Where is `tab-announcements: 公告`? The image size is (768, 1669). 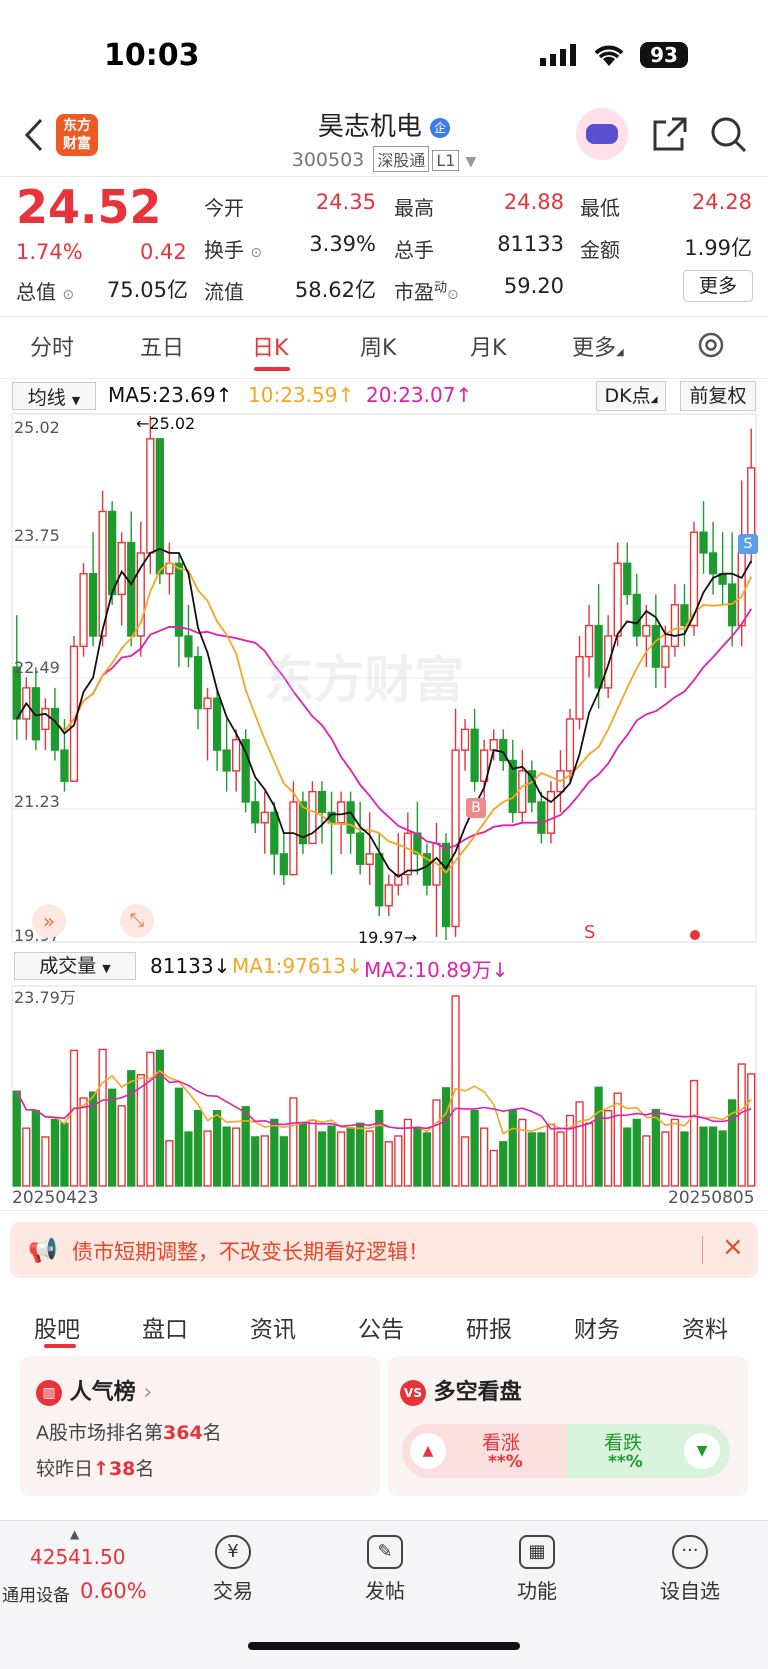
tab-announcements: 公告 is located at coordinates (381, 1330).